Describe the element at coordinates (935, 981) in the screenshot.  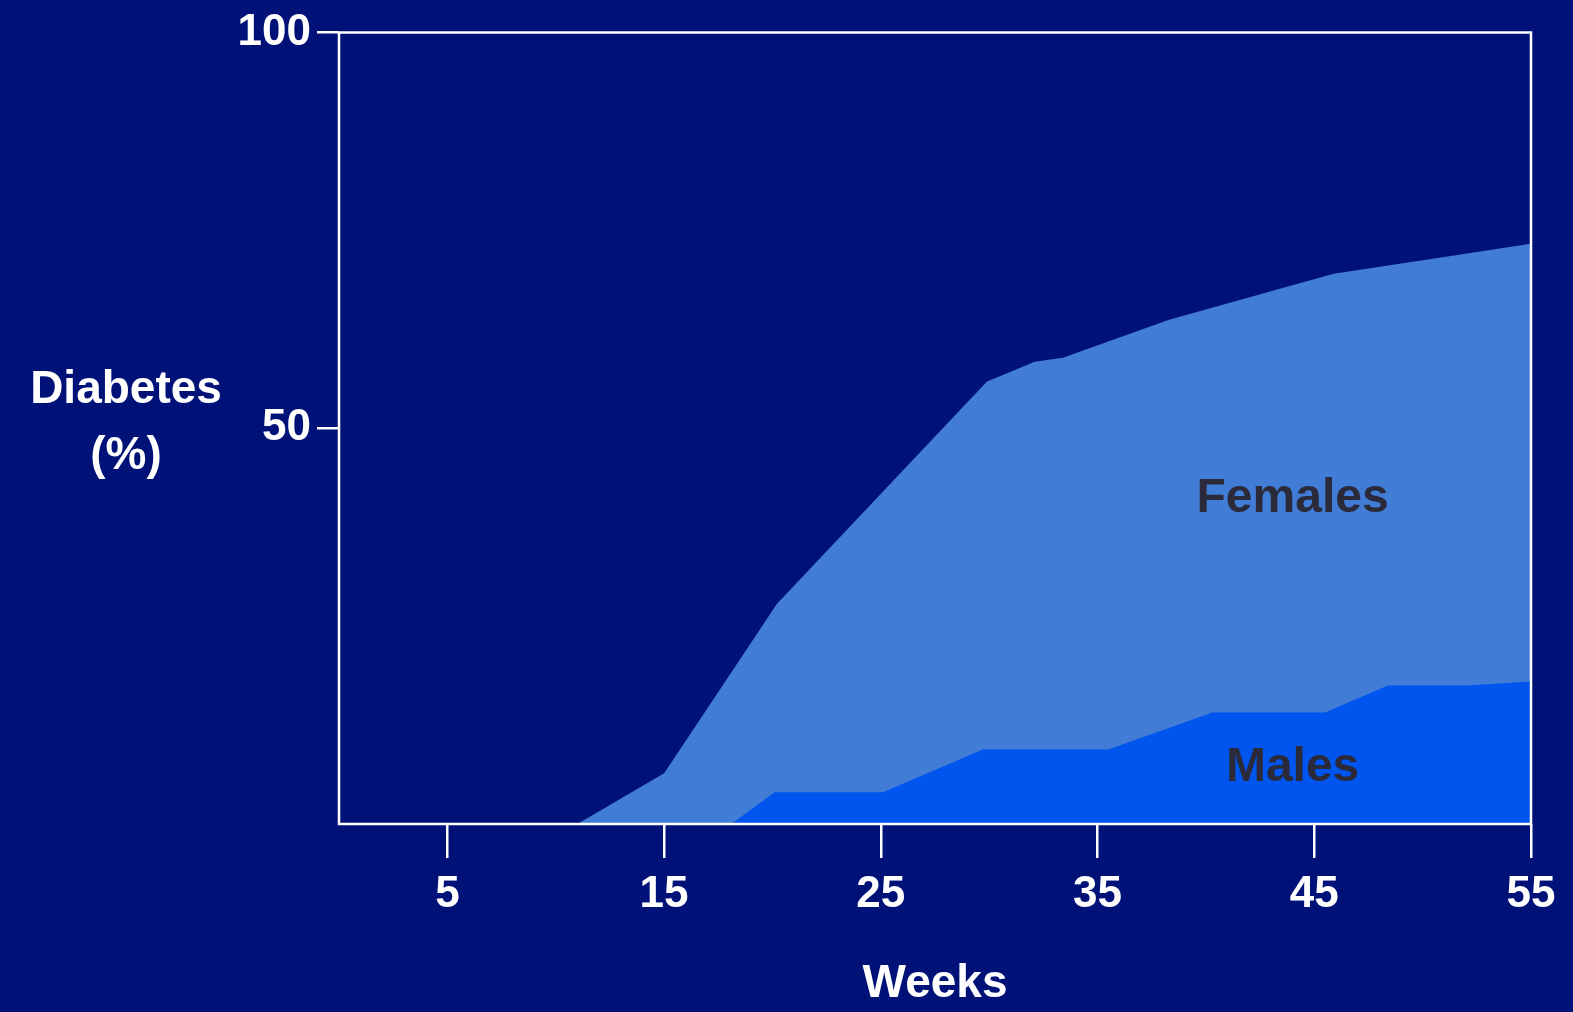
I see `x-axis-title: Weeks` at that location.